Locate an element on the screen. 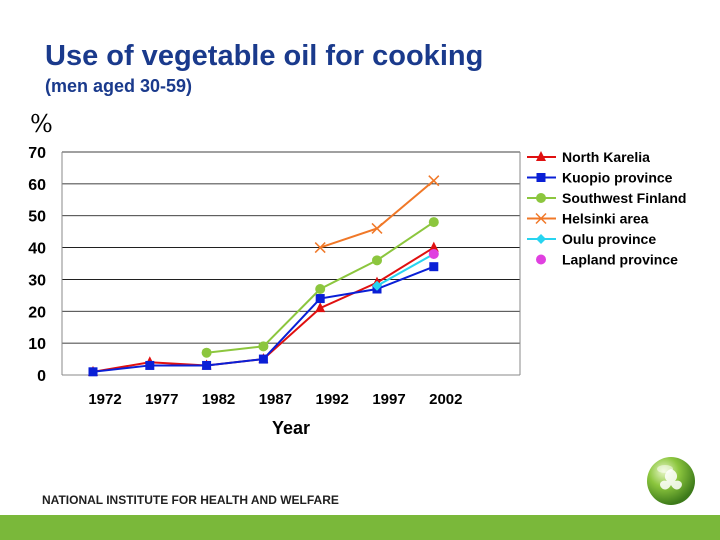  x-tick-label: 1997 is located at coordinates (388, 399).